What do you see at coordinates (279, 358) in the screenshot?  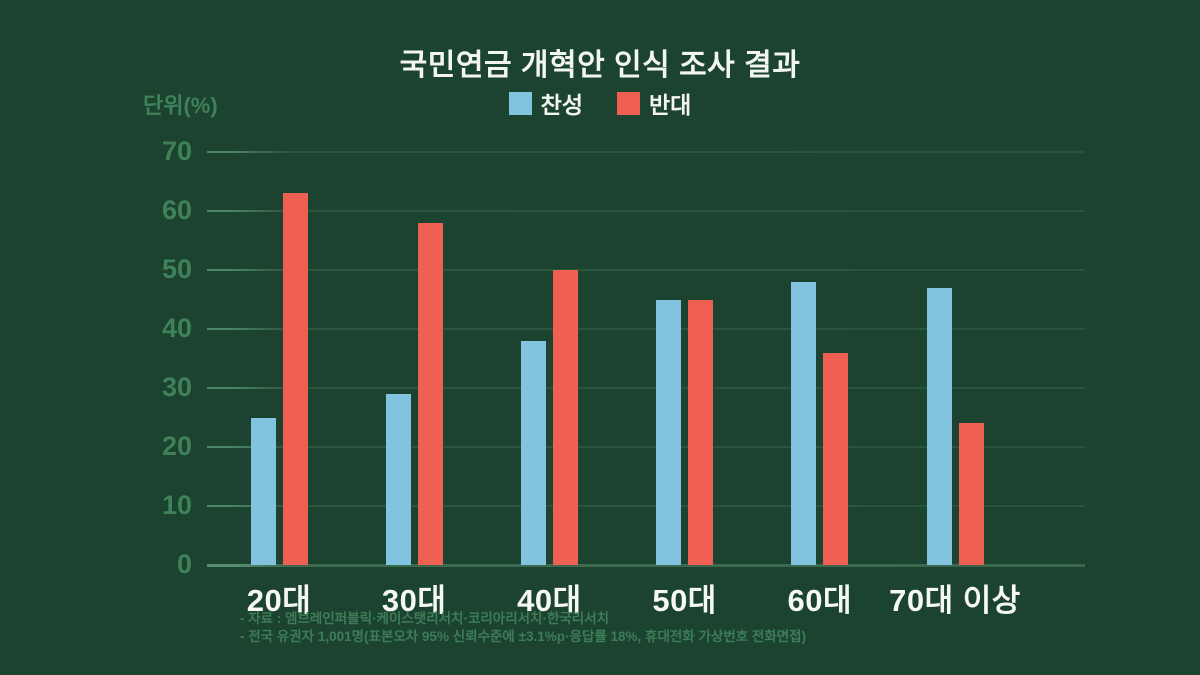 I see `bar-group-20대` at bounding box center [279, 358].